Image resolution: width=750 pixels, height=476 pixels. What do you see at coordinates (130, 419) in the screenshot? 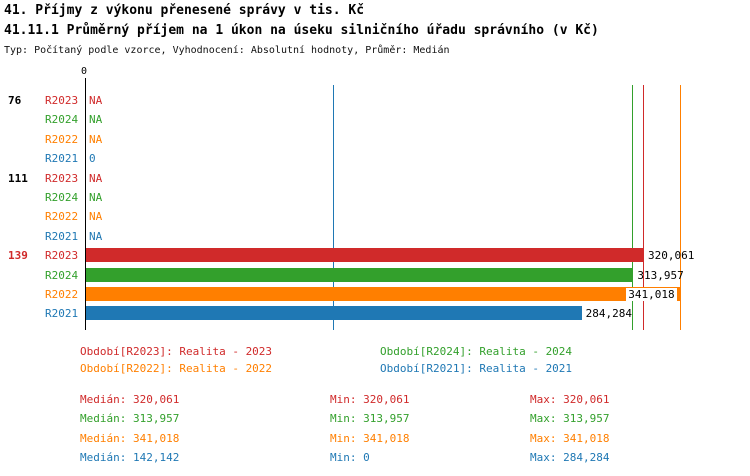
I see `stat-median-r2024: Medián: 313,957` at bounding box center [130, 419].